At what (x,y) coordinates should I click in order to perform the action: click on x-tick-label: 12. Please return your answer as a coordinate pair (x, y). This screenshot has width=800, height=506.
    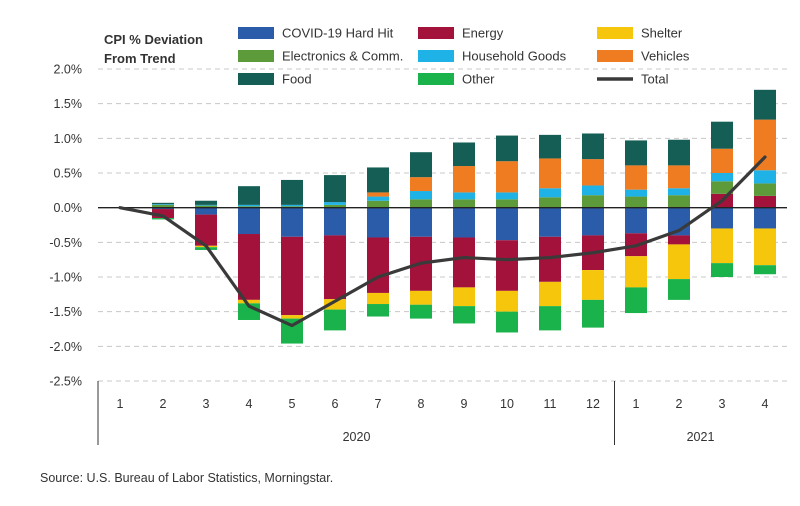
    Looking at the image, I should click on (593, 404).